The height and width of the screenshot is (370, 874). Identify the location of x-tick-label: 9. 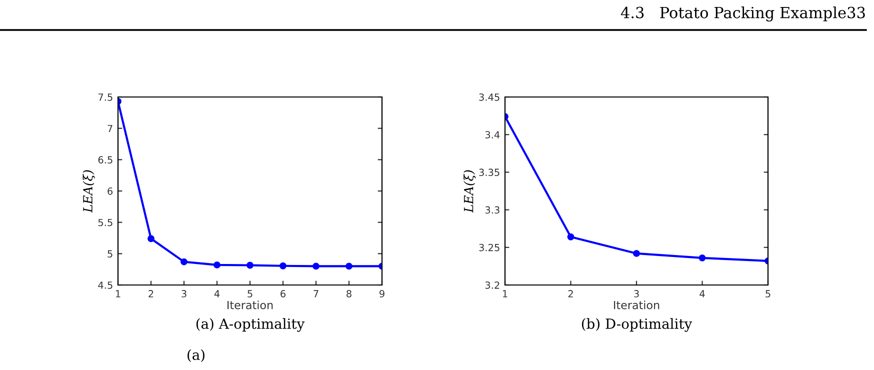
(382, 294).